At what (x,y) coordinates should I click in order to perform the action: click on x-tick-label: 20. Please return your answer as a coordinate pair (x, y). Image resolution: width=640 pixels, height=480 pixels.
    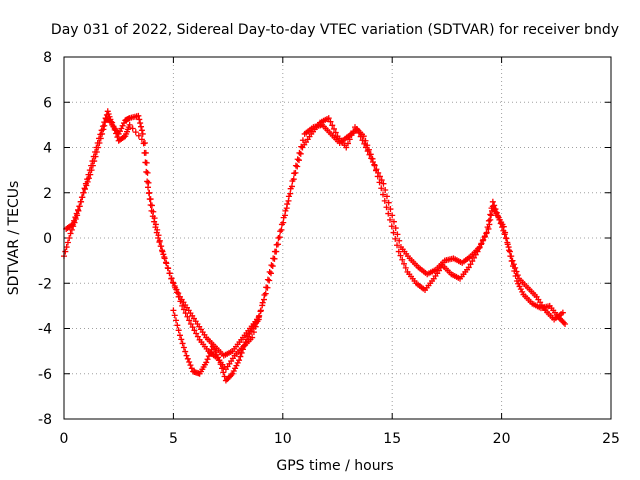
    Looking at the image, I should click on (502, 439).